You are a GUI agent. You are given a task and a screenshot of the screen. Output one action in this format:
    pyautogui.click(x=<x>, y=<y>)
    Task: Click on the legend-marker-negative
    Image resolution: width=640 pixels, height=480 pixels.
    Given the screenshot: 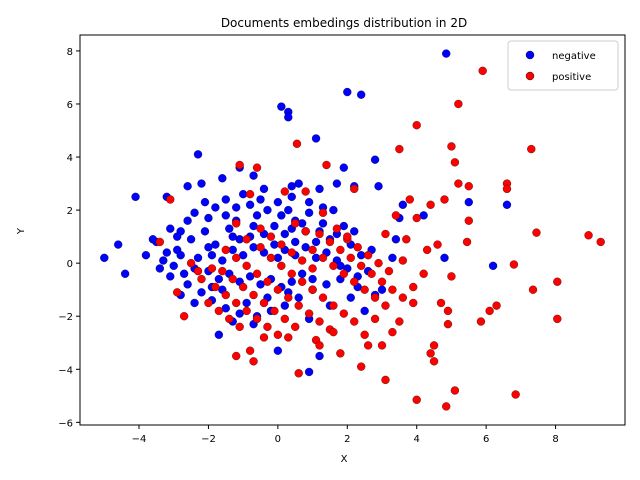 What is the action you would take?
    pyautogui.click(x=530, y=55)
    